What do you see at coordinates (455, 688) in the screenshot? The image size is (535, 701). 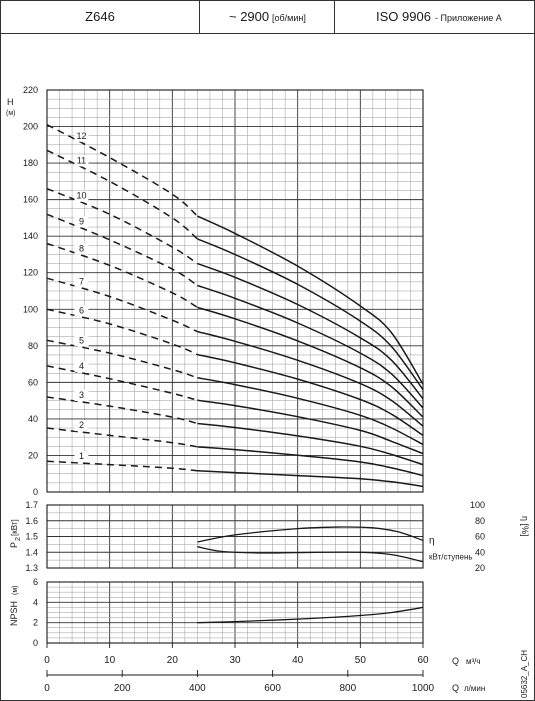 I see `q-lmin-label: Q` at bounding box center [455, 688].